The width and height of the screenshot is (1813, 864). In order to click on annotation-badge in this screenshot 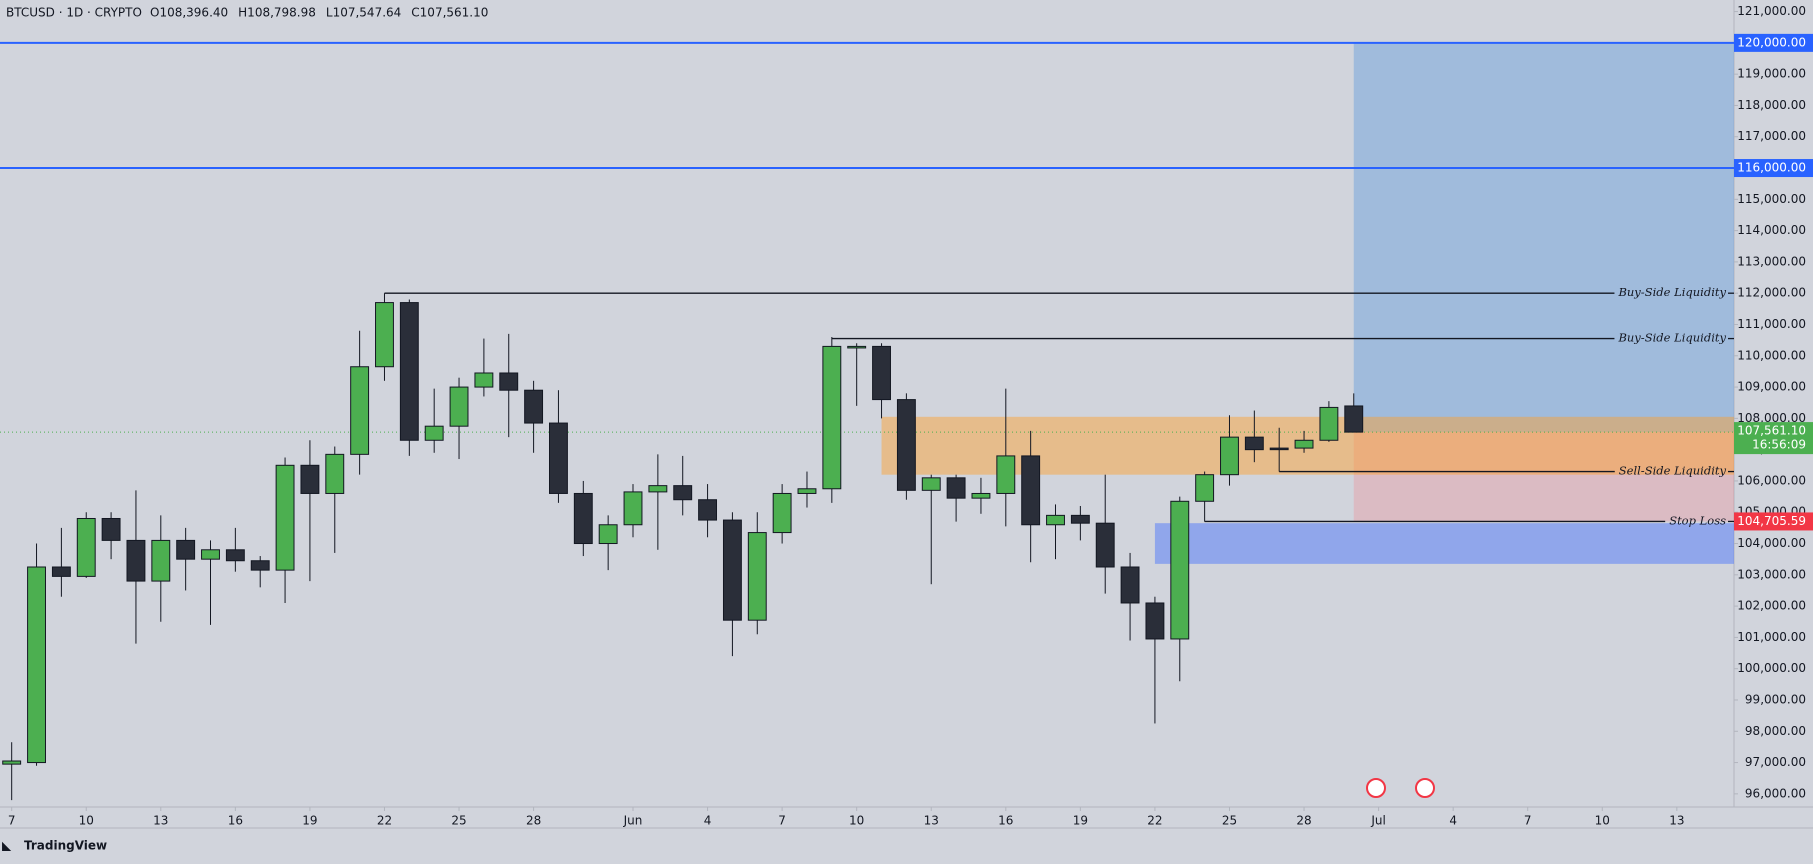, I will do `click(1773, 521)`.